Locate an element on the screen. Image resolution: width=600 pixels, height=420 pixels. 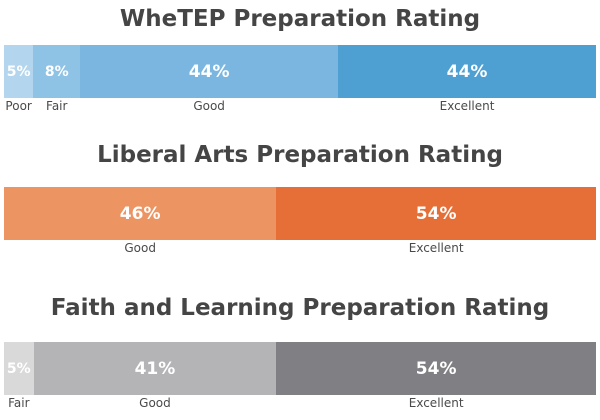
bar-segment-excellent: 44% Excellent is located at coordinates (467, 79).